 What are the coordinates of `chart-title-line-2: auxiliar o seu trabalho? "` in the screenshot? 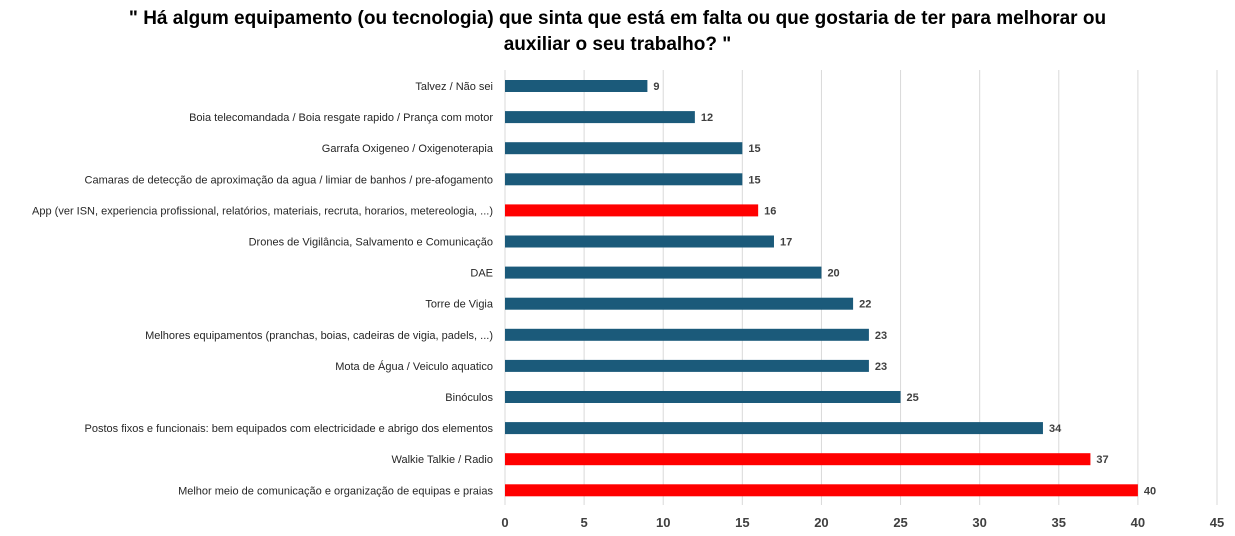 It's located at (617, 44).